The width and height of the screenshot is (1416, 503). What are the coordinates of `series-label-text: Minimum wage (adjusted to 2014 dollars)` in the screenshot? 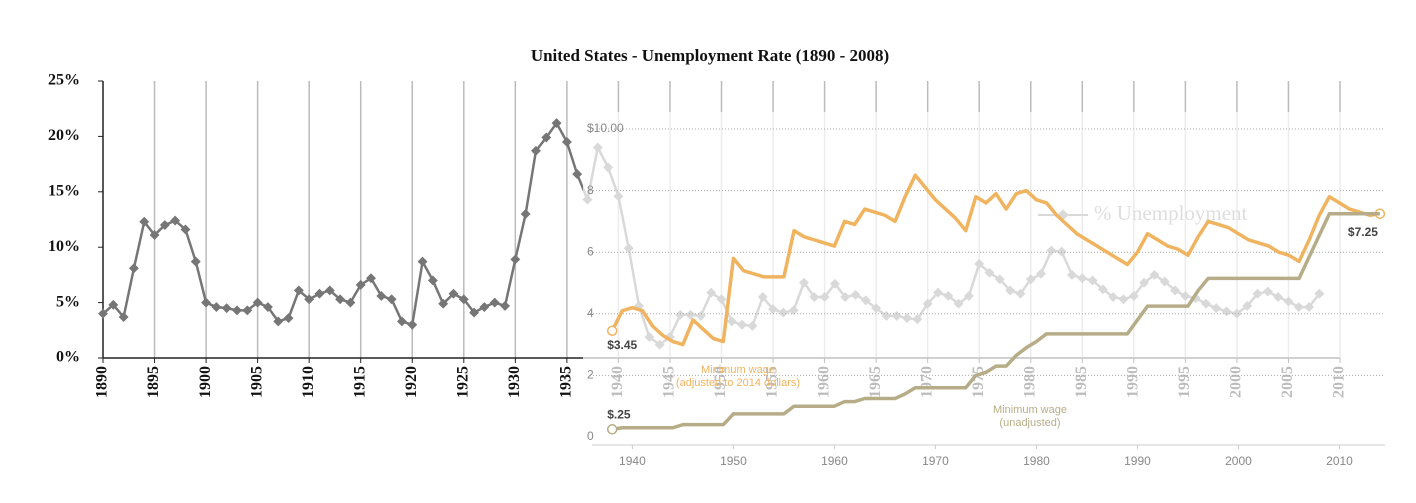 It's located at (738, 376).